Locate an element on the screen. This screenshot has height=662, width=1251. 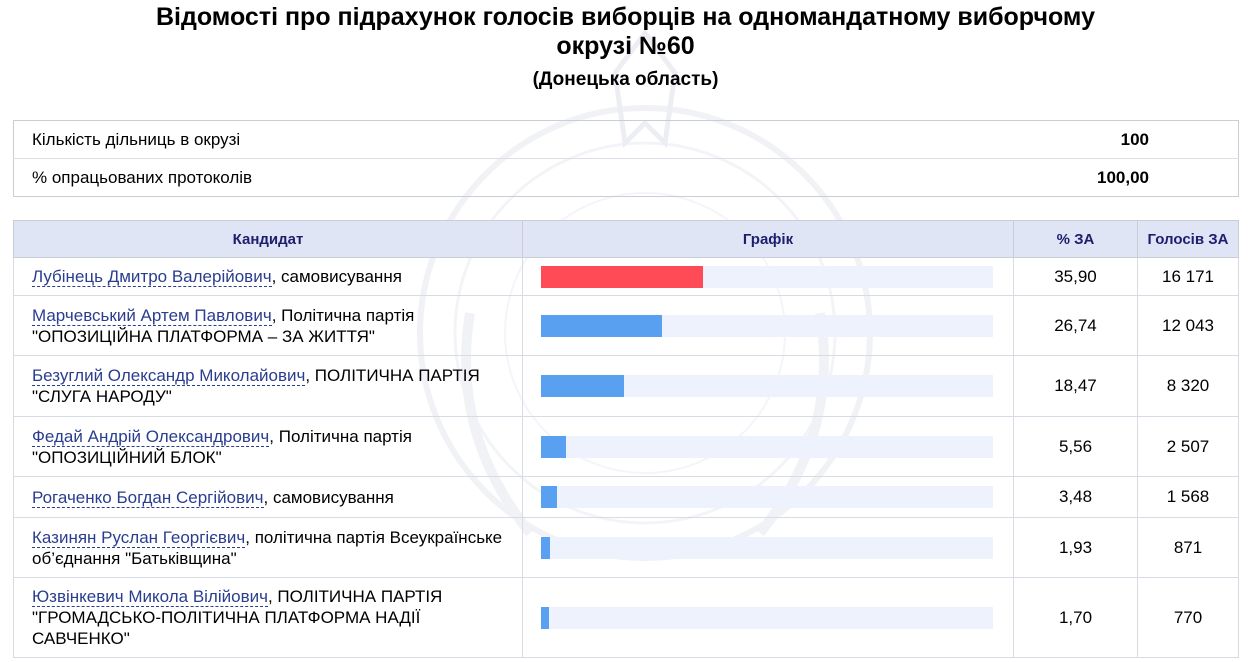
candidate-name-link: Безуглий Олександр Миколайович is located at coordinates (169, 376).